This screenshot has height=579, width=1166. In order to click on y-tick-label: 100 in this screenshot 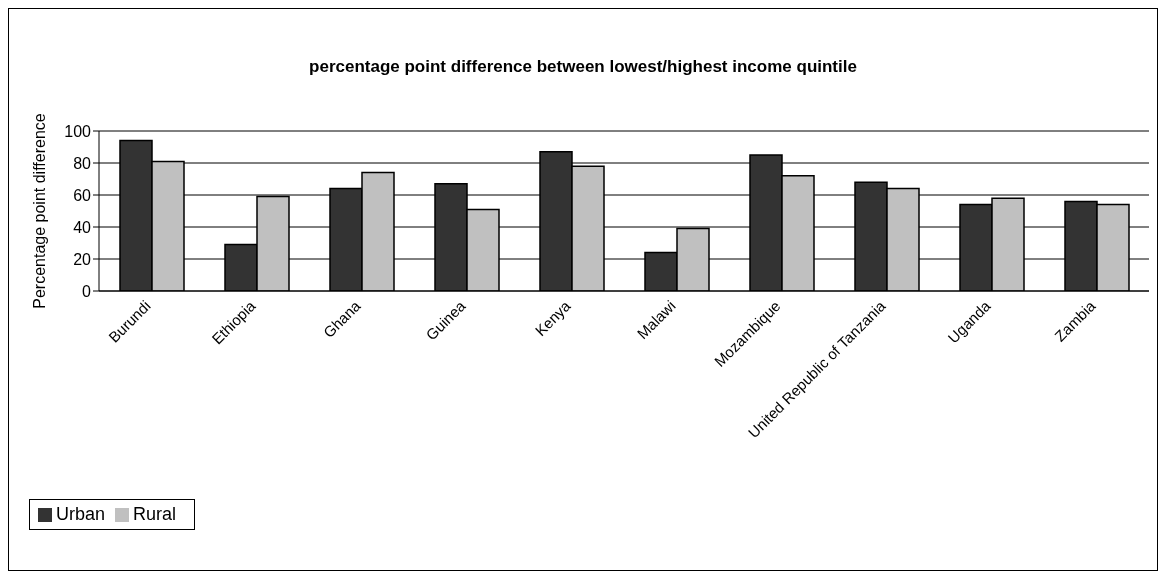, I will do `click(78, 131)`.